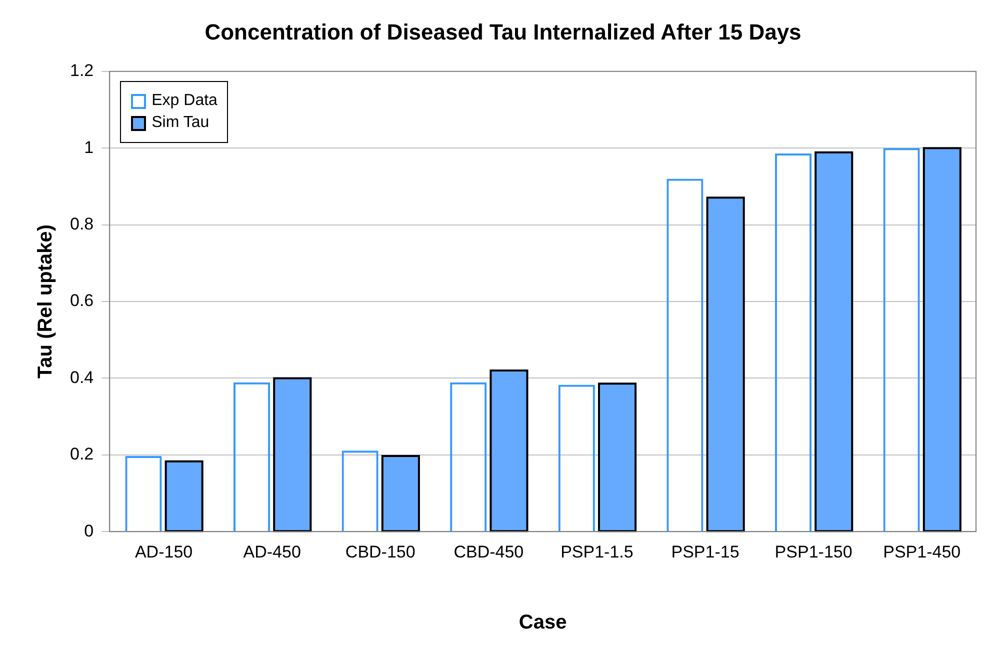  Describe the element at coordinates (82, 70) in the screenshot. I see `y-tick-label: 1.2` at that location.